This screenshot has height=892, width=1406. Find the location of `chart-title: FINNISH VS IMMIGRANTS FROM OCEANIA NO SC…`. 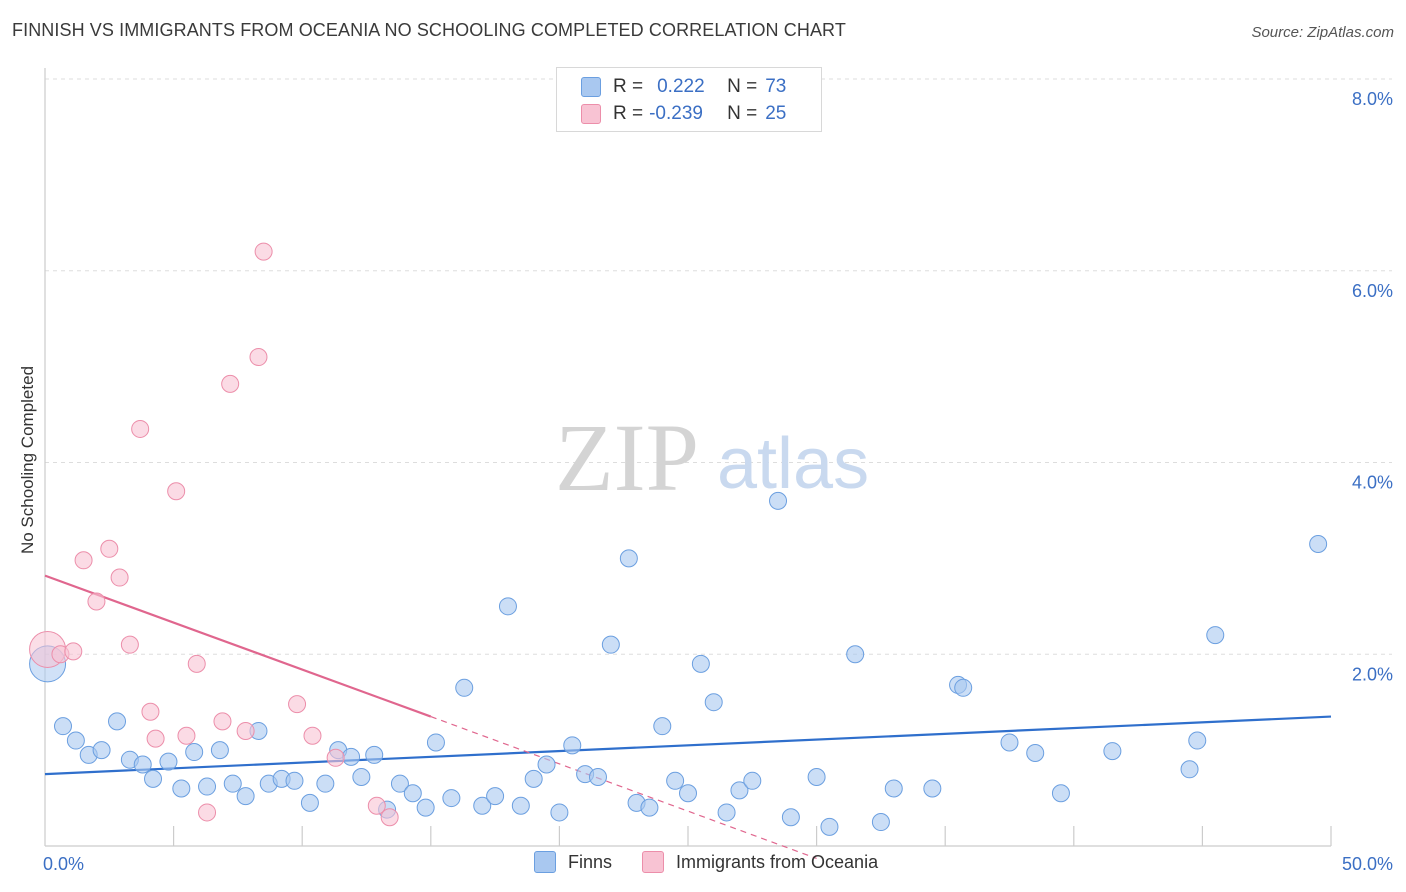

chart-title: FINNISH VS IMMIGRANTS FROM OCEANIA NO SC… is located at coordinates (429, 30).